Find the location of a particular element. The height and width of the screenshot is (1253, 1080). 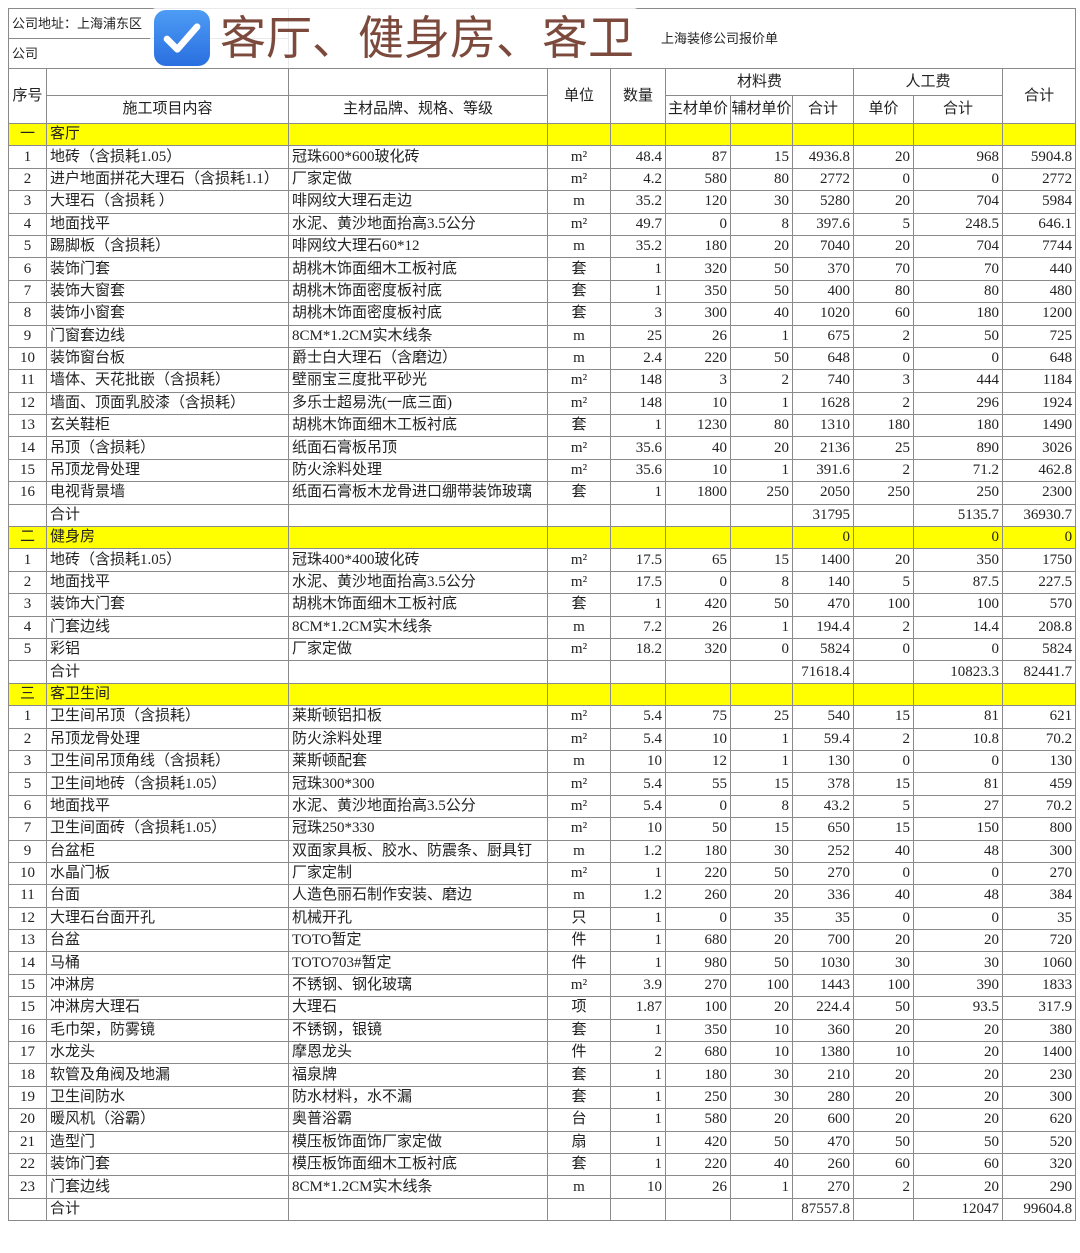

aux-price: 50 is located at coordinates (762, 291).